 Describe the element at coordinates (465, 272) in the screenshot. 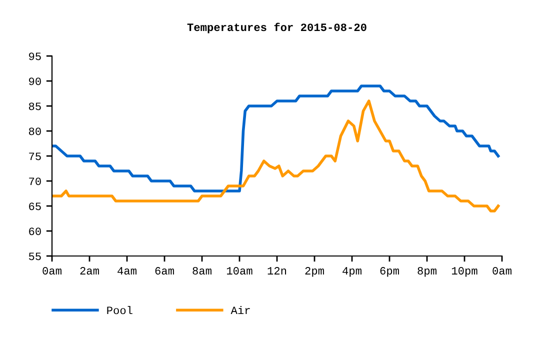

I see `x-tick-label: 10pm` at that location.